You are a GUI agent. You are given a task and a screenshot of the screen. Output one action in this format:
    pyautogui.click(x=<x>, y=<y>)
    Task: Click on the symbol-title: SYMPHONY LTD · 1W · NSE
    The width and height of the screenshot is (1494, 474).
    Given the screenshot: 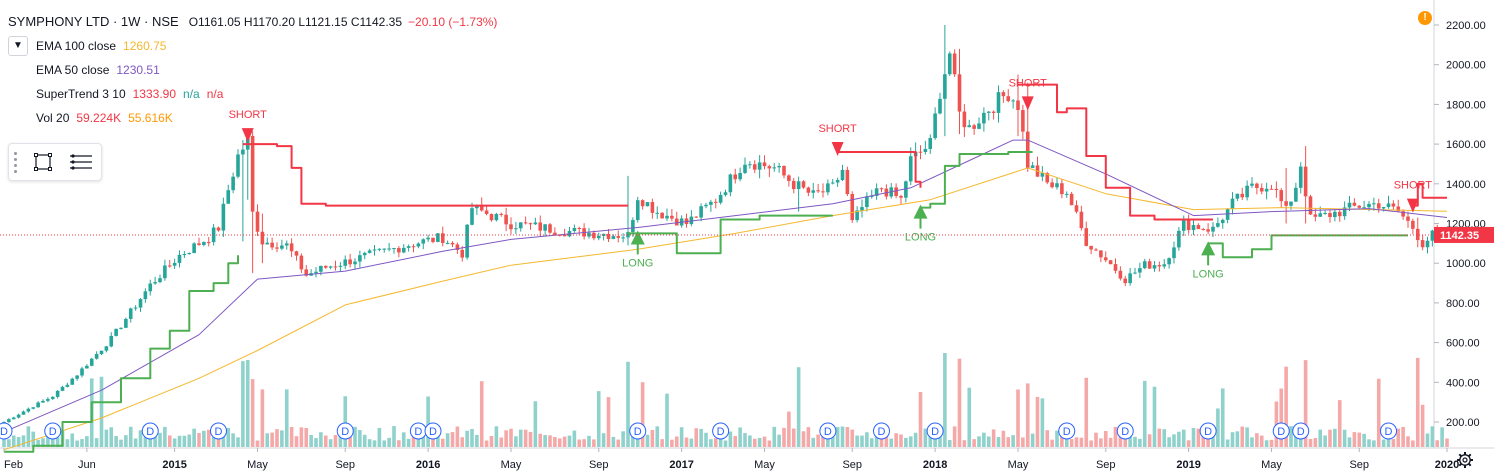 What is the action you would take?
    pyautogui.click(x=93, y=21)
    